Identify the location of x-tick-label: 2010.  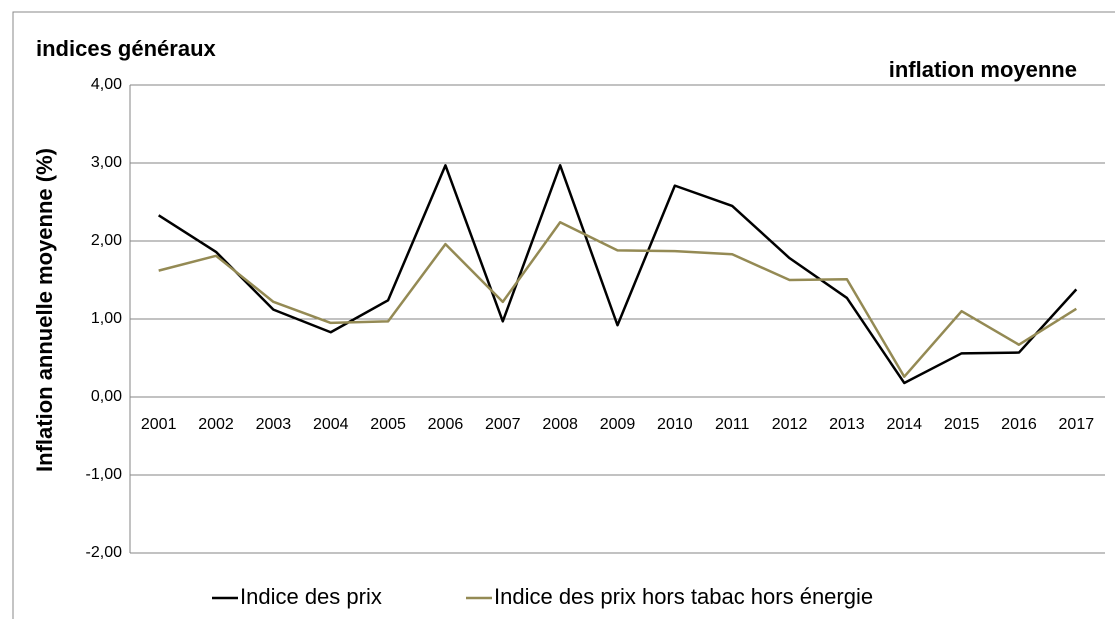
(675, 424).